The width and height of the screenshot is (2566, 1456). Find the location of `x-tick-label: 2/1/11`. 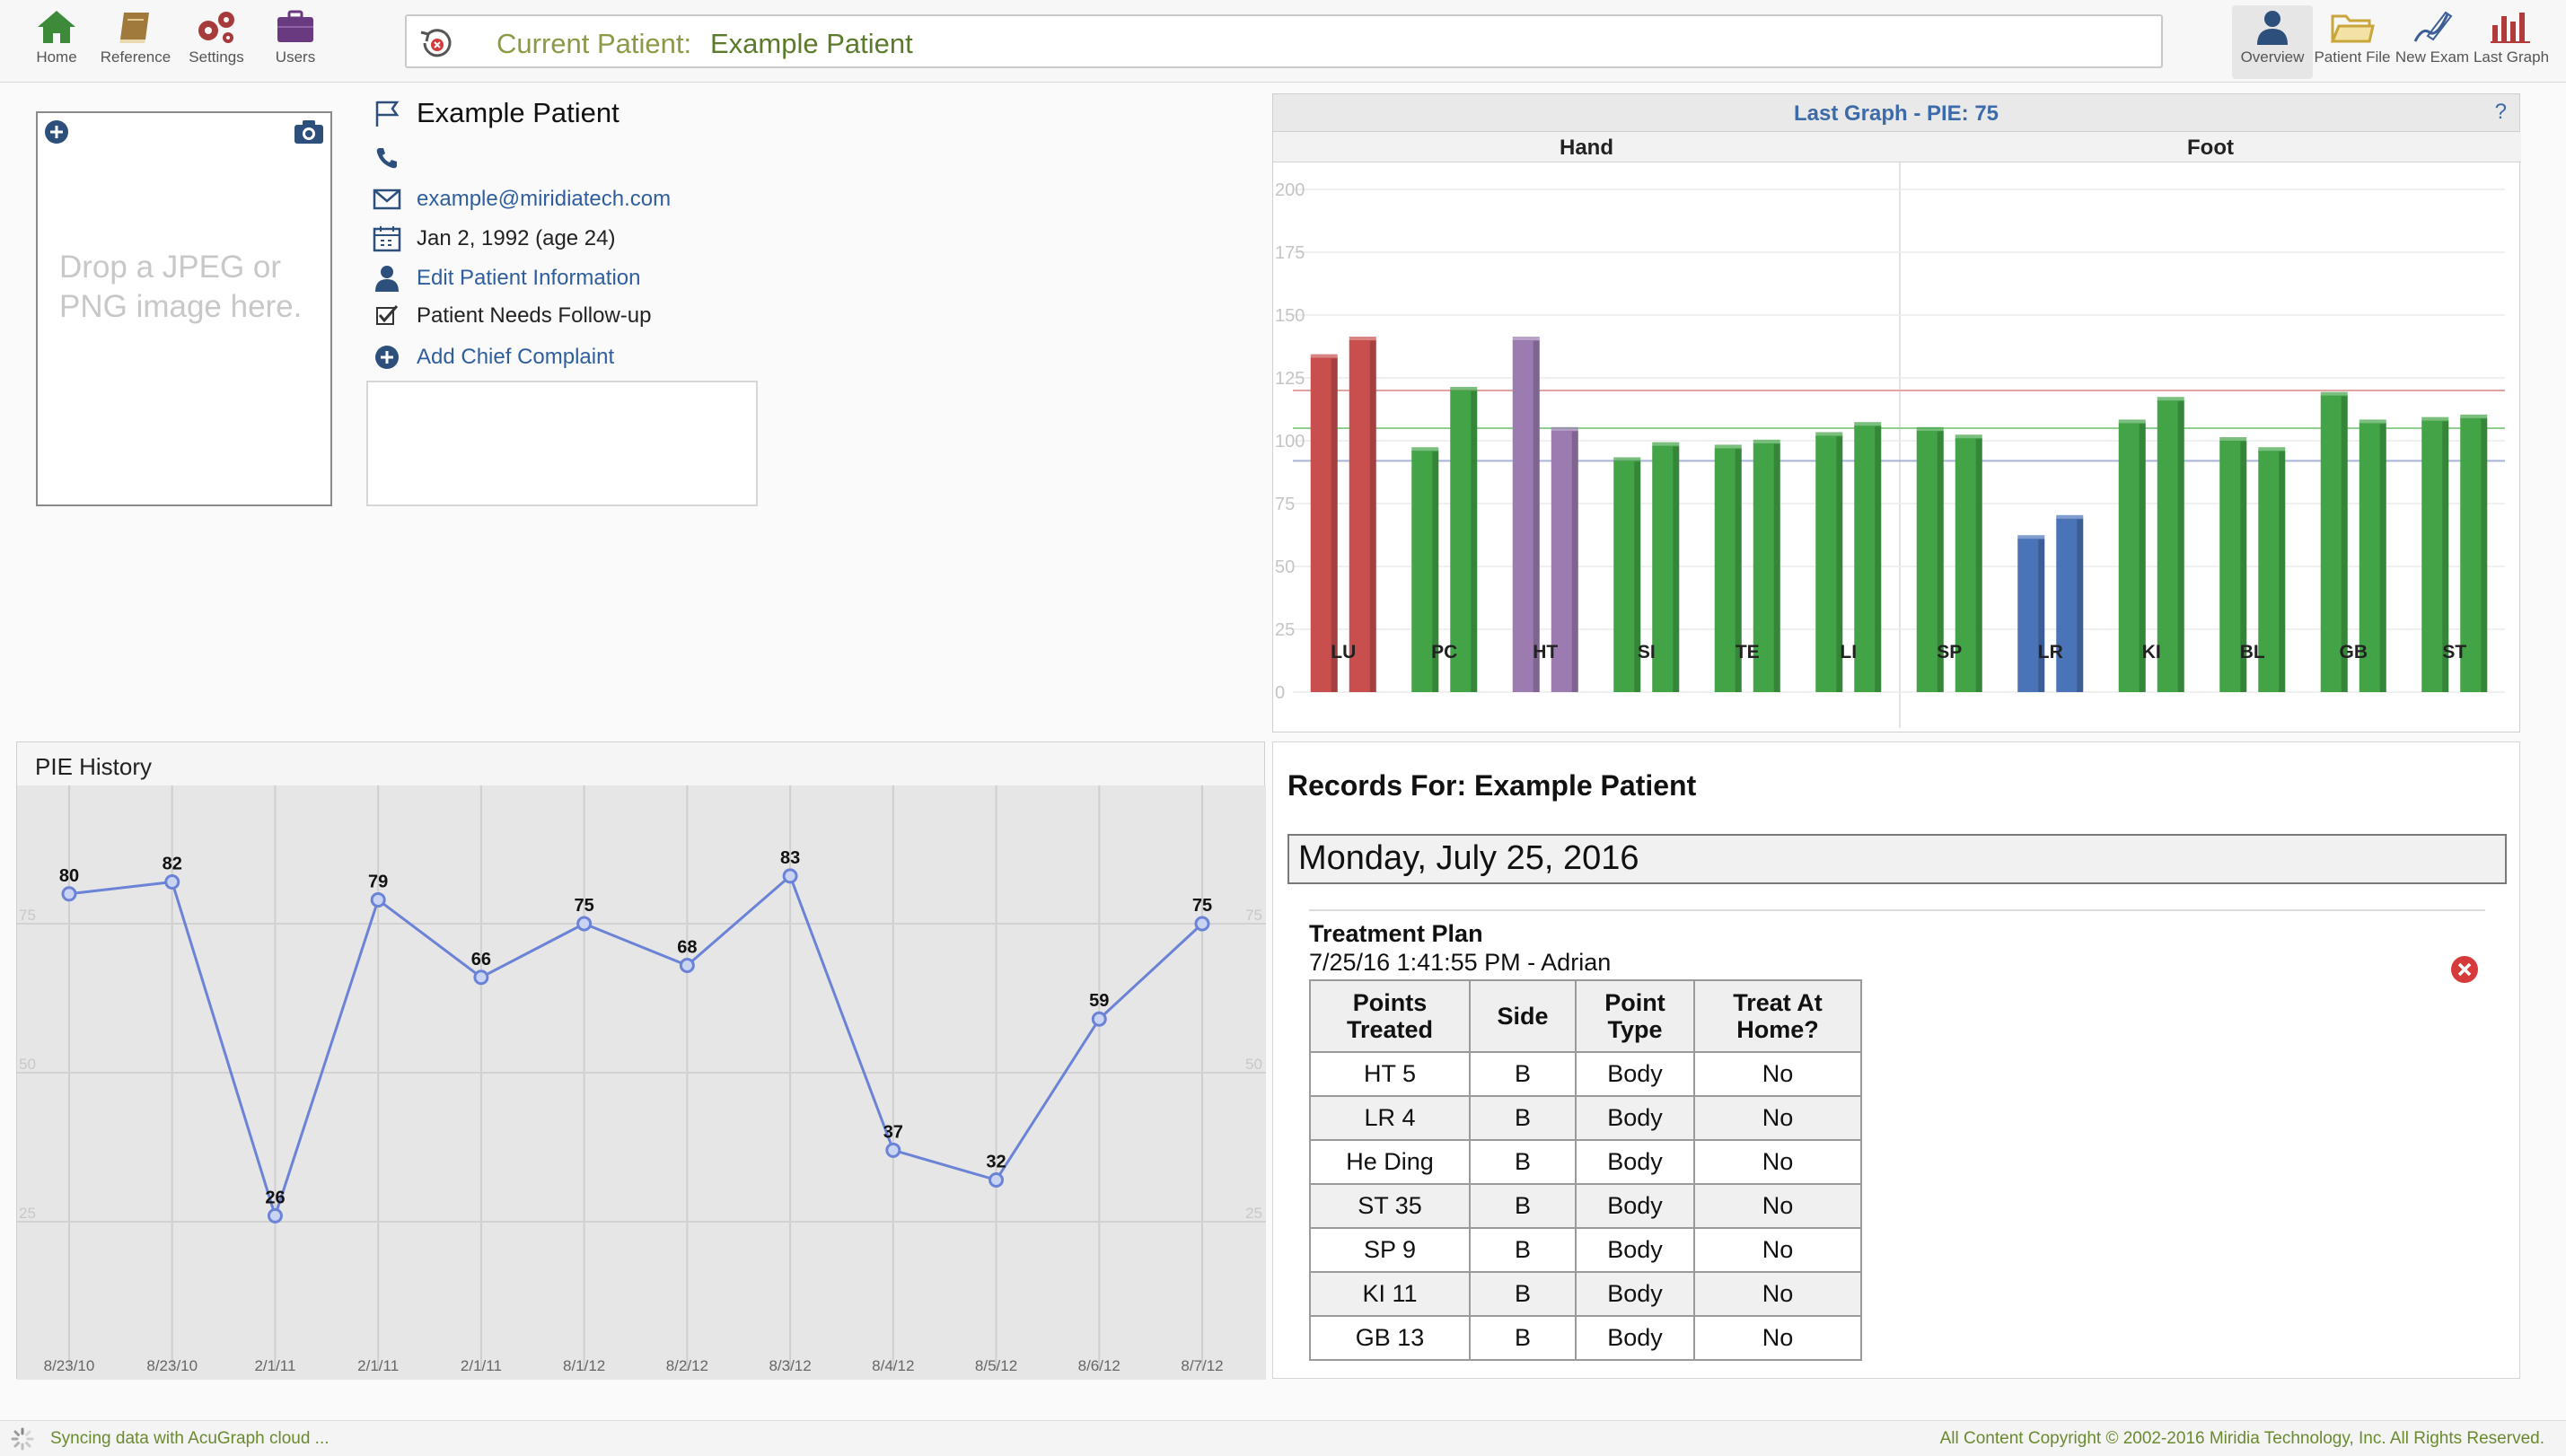

x-tick-label: 2/1/11 is located at coordinates (378, 1365).